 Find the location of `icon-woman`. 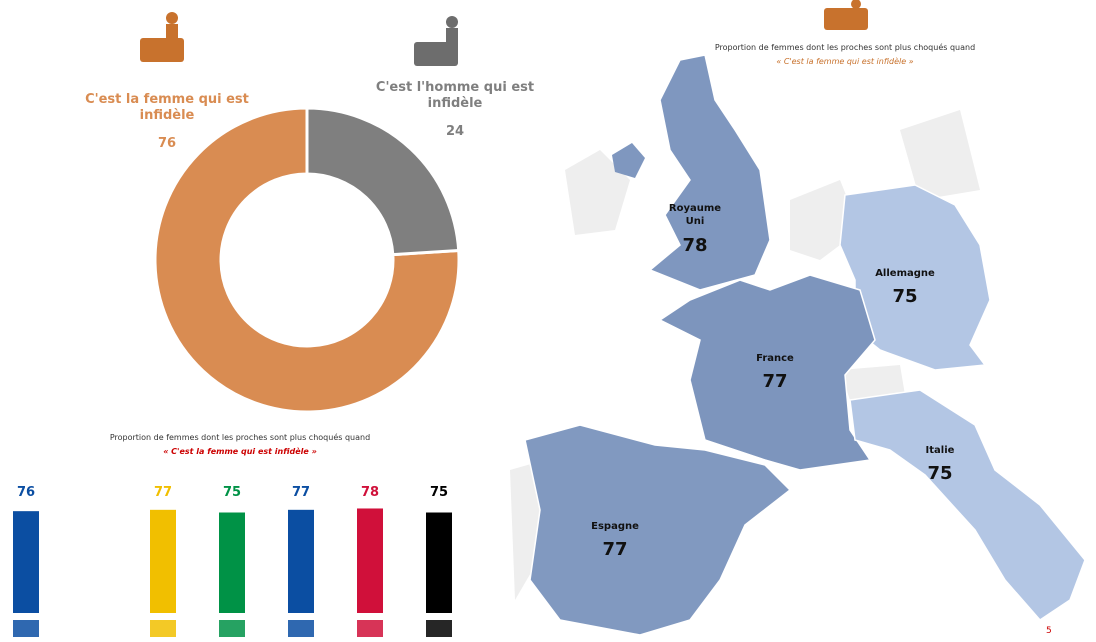

icon-woman is located at coordinates (162, 37).